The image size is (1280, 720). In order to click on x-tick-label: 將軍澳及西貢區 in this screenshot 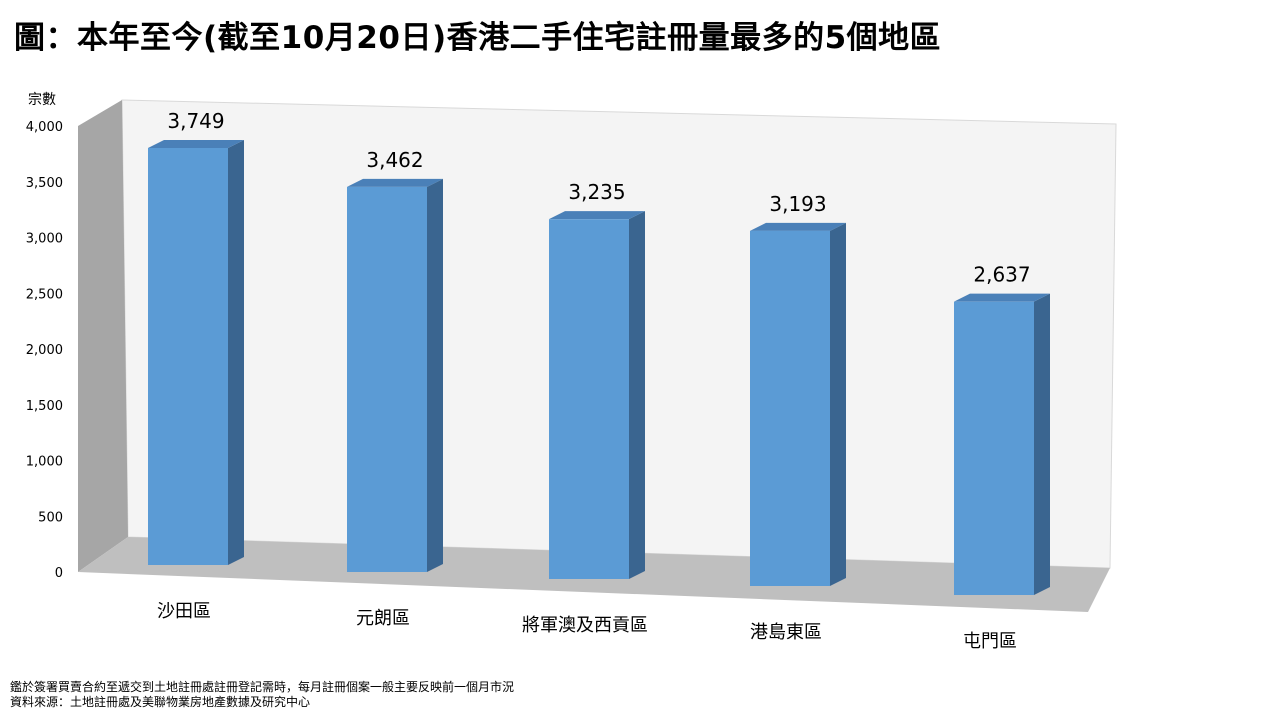, I will do `click(585, 625)`.